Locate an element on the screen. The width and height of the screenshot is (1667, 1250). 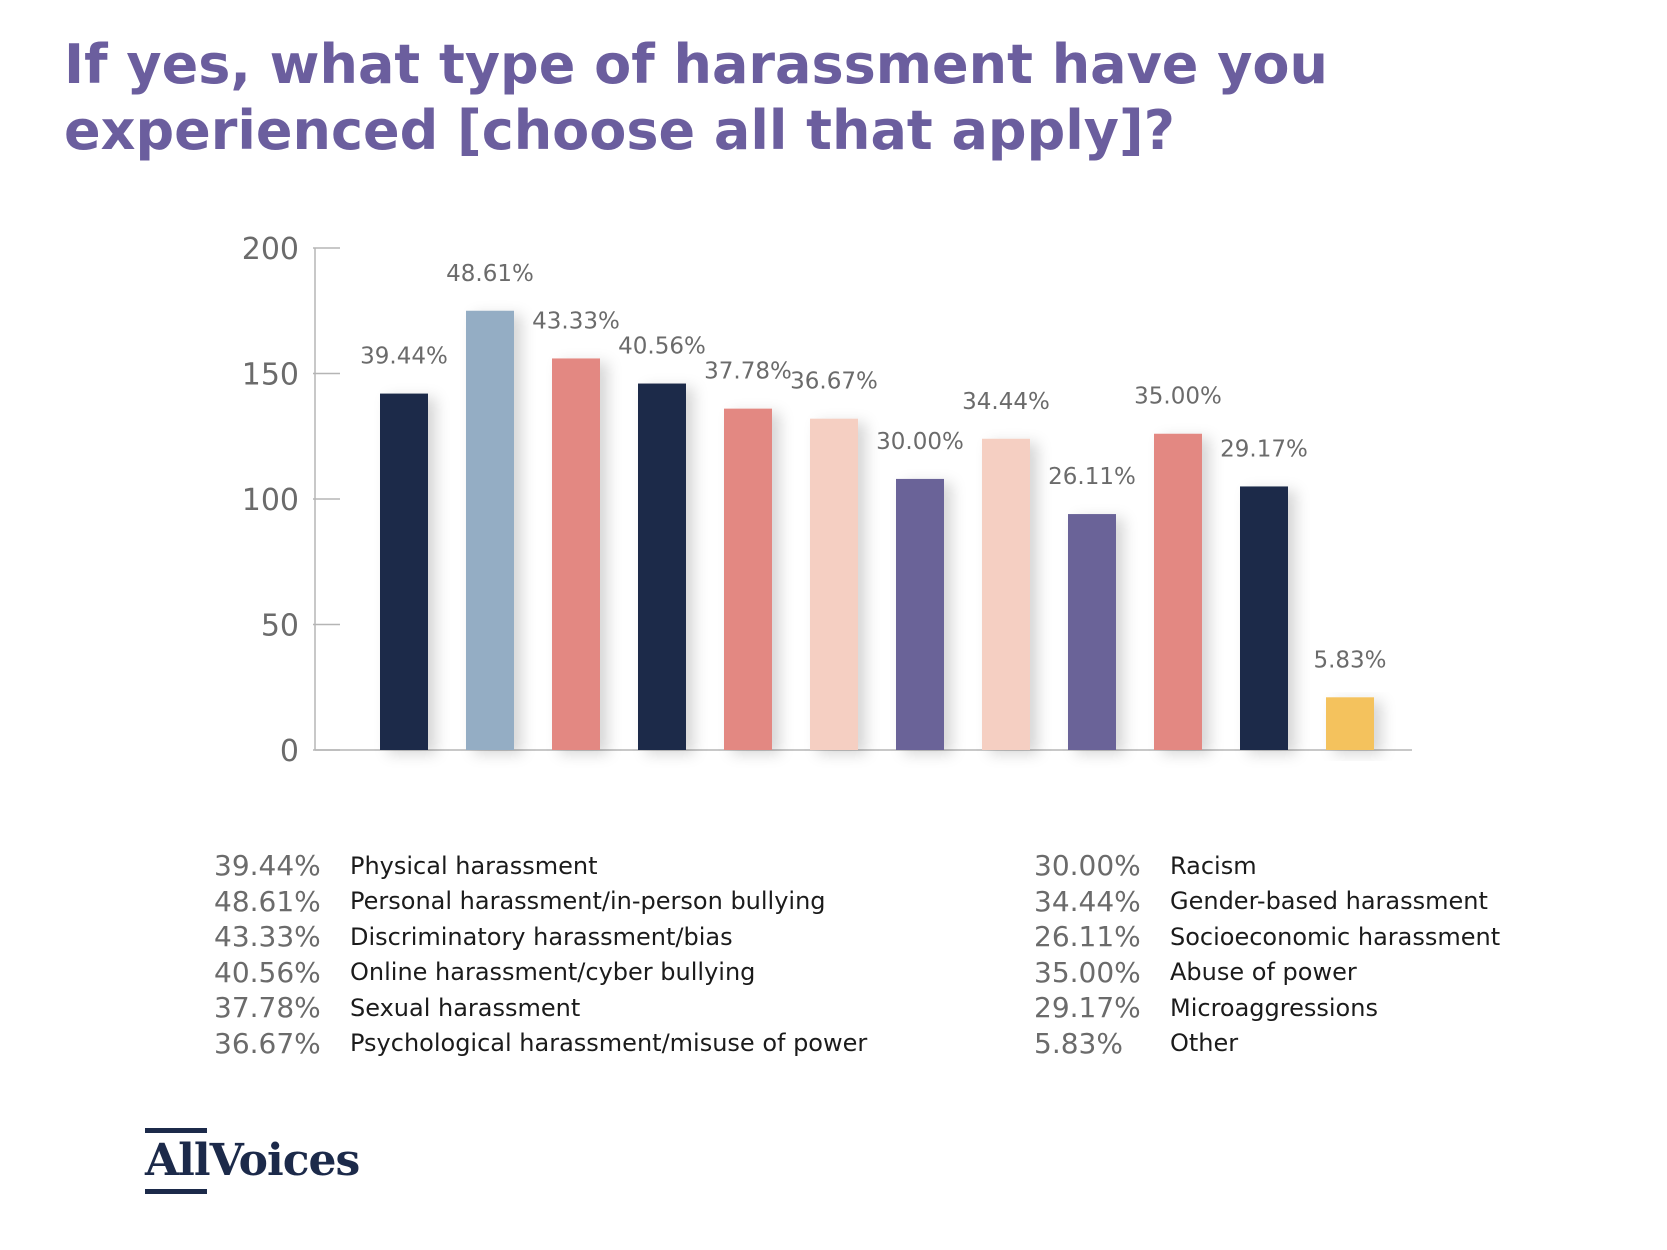
bar-data-label: 36.67% is located at coordinates (834, 382).